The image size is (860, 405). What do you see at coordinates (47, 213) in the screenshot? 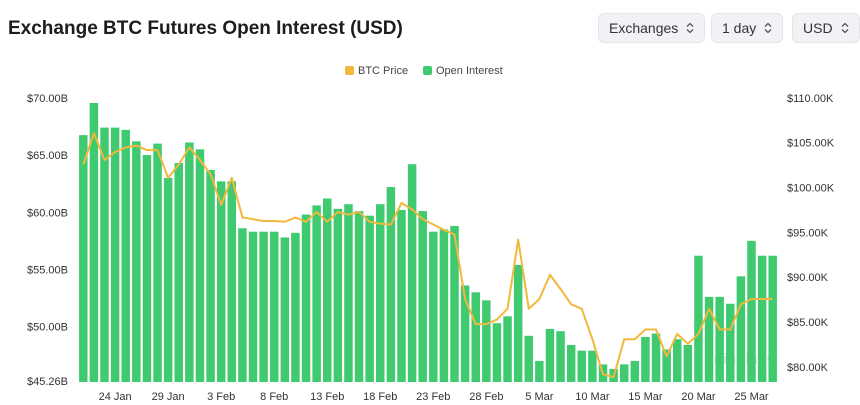
I see `y-tick-label: $60.00B` at bounding box center [47, 213].